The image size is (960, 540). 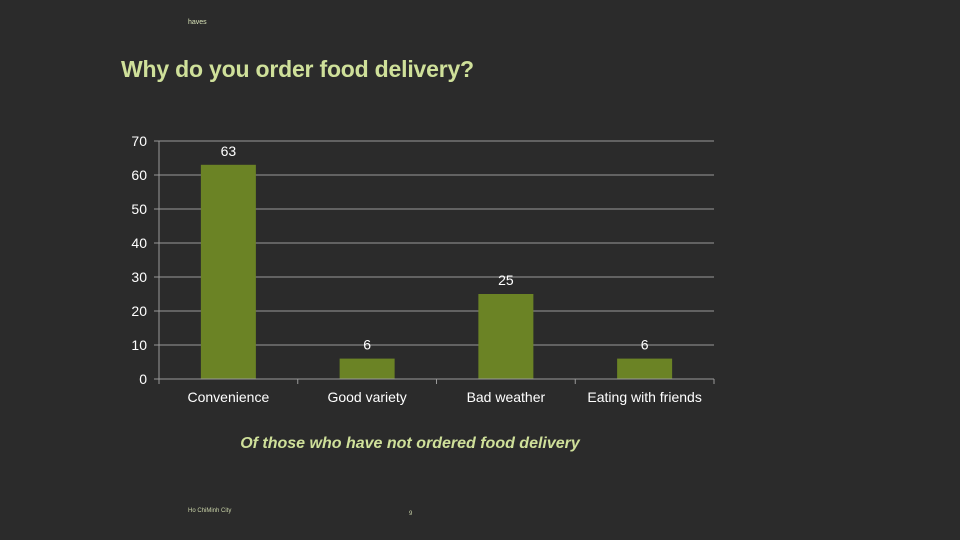 What do you see at coordinates (297, 69) in the screenshot?
I see `slide-title: Why do you order food delivery?` at bounding box center [297, 69].